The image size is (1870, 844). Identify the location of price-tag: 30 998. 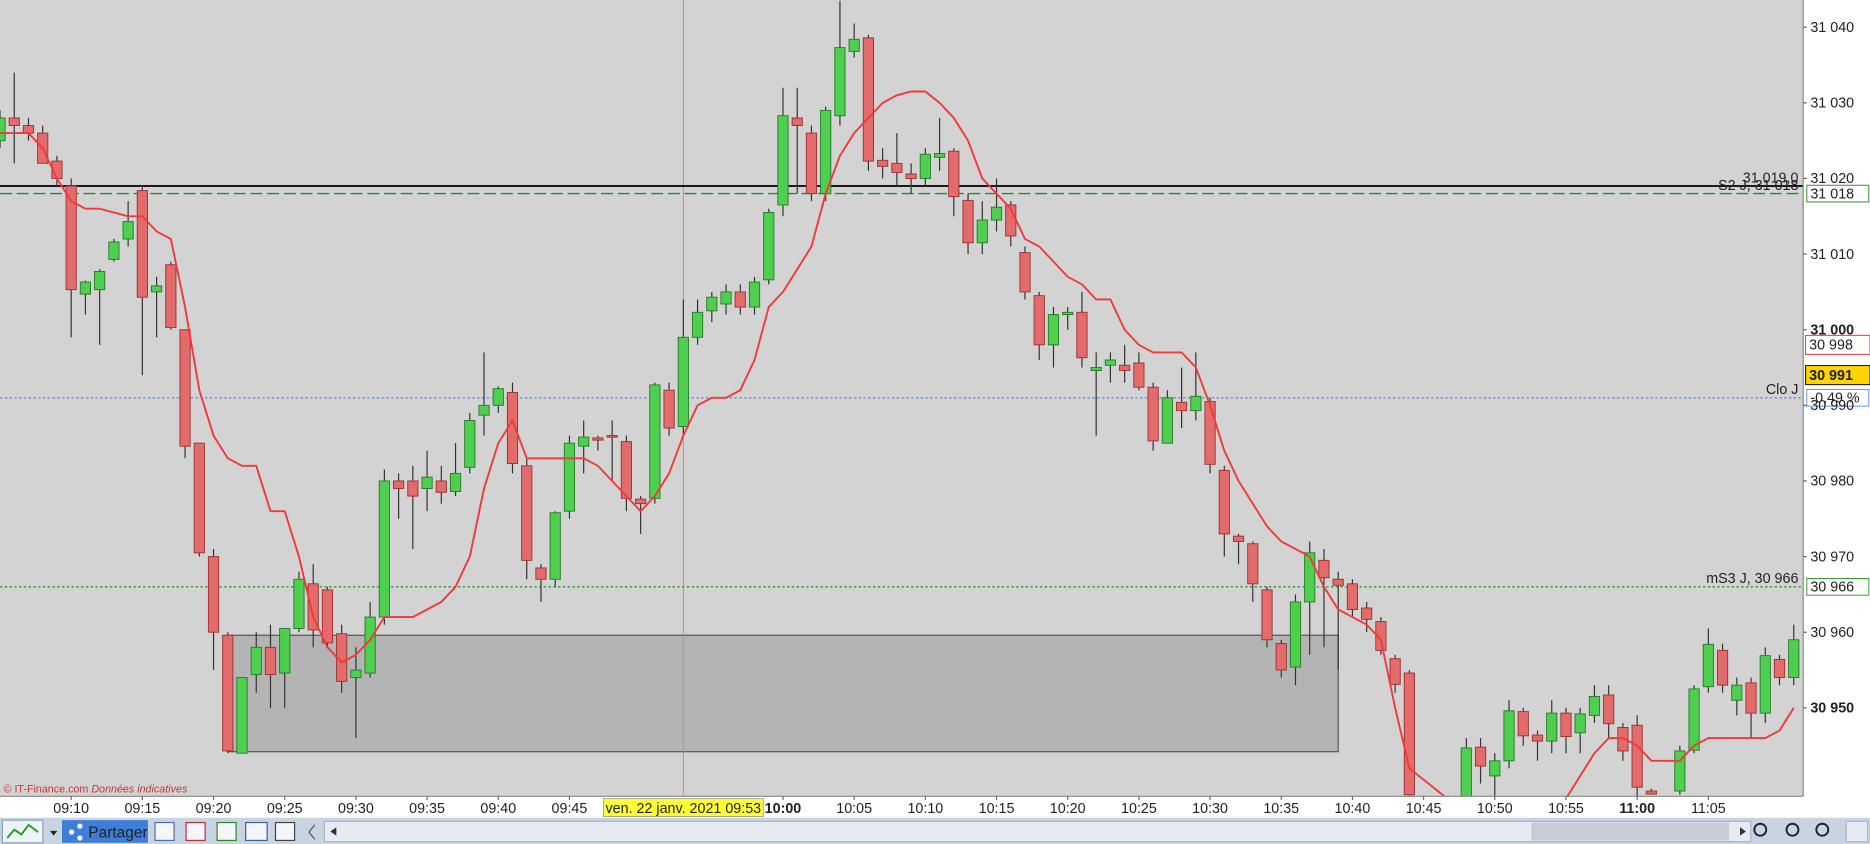
(1831, 346).